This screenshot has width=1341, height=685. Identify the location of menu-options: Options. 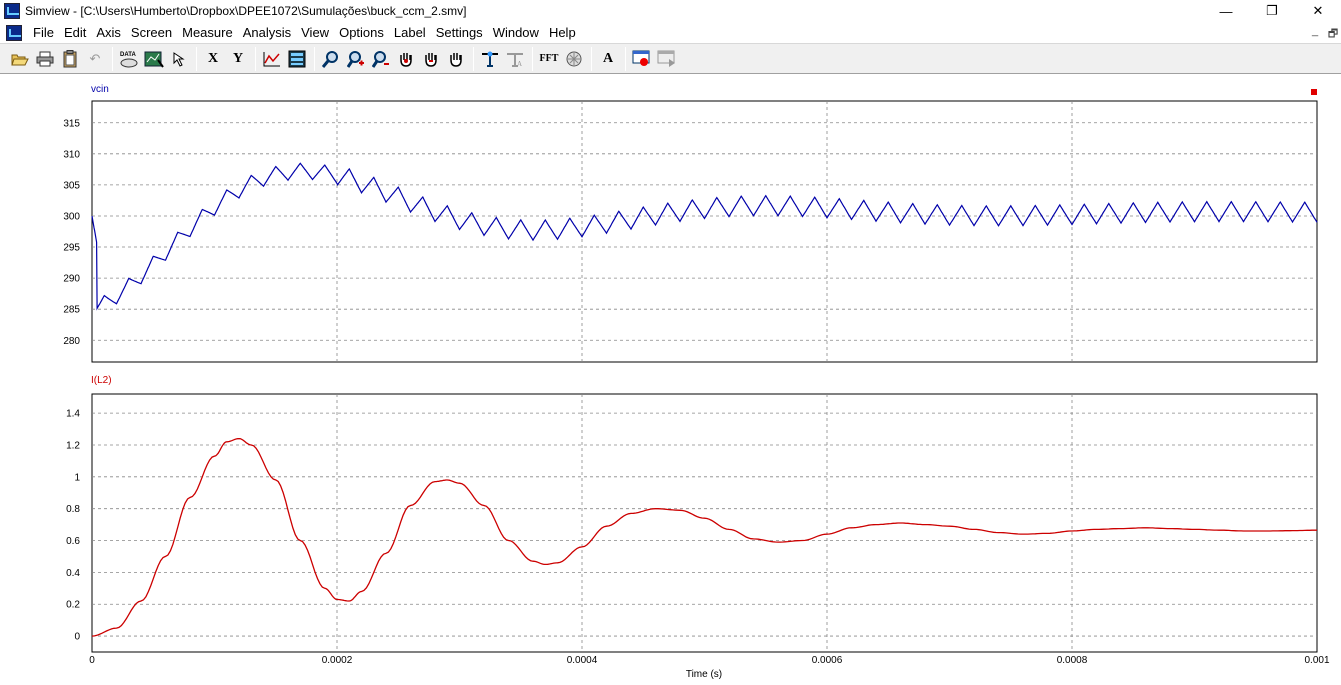
(361, 32).